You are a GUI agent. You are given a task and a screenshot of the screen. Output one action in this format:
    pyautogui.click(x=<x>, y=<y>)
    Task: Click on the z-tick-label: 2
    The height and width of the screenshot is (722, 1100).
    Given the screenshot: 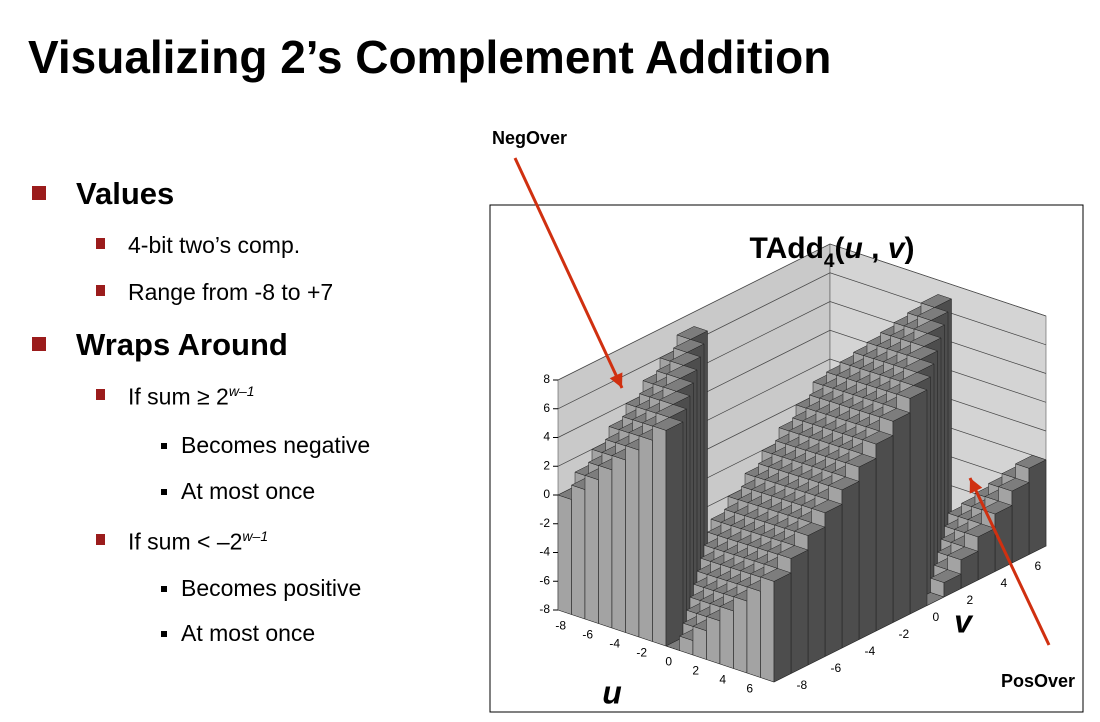 What is the action you would take?
    pyautogui.click(x=546, y=465)
    